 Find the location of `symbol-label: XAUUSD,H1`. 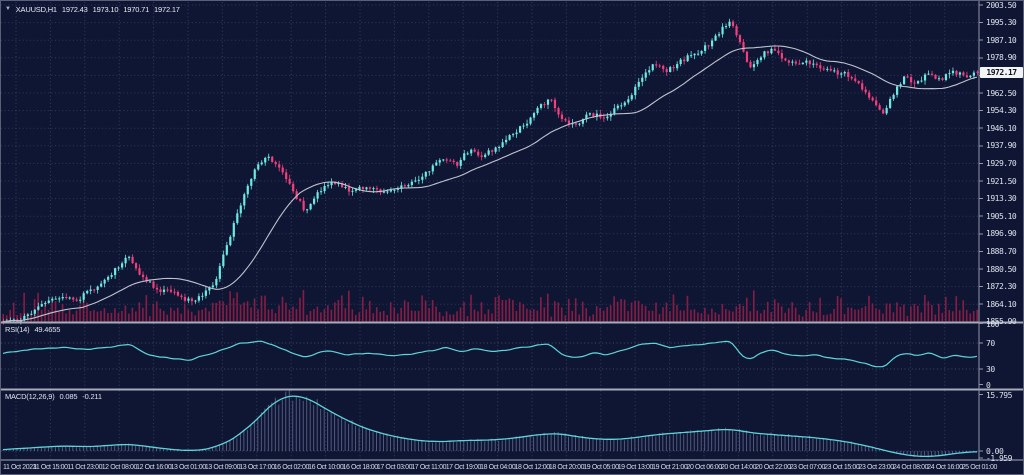

symbol-label: XAUUSD,H1 is located at coordinates (36, 9).